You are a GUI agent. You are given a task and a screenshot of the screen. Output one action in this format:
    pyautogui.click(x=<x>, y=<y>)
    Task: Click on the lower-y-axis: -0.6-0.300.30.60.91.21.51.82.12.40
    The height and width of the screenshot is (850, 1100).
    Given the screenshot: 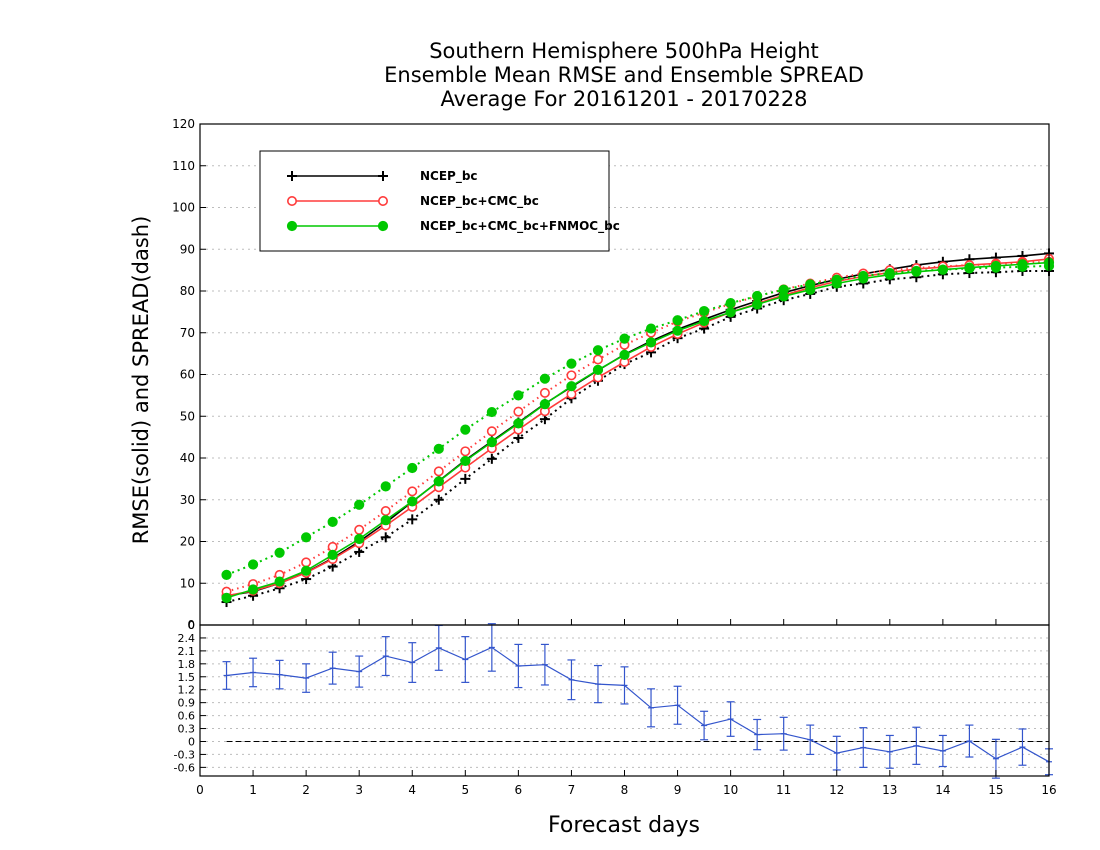 What is the action you would take?
    pyautogui.click(x=190, y=696)
    